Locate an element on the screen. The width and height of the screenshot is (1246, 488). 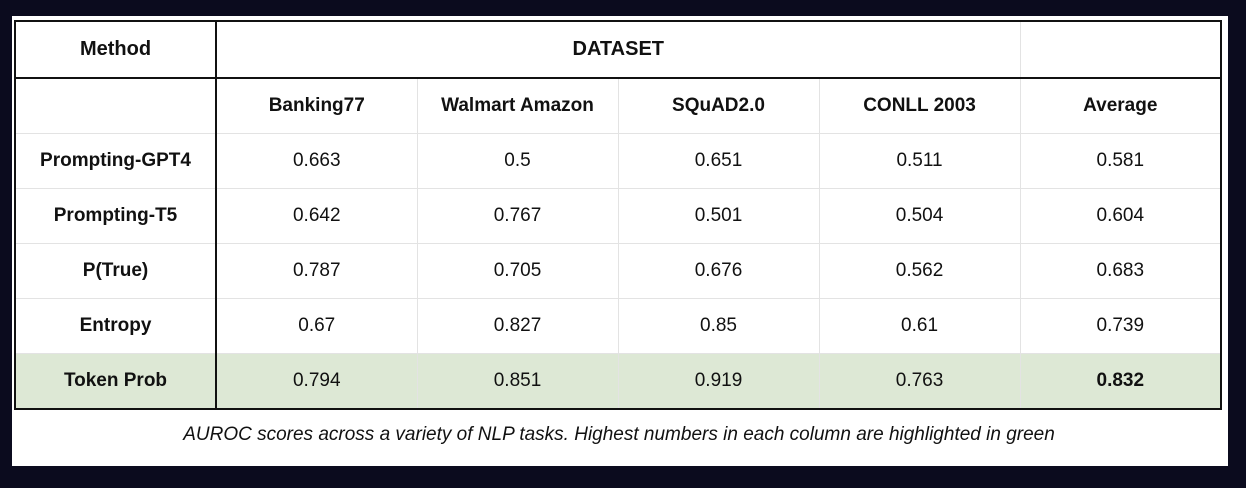
score-cell: 0.851 is located at coordinates (517, 381).